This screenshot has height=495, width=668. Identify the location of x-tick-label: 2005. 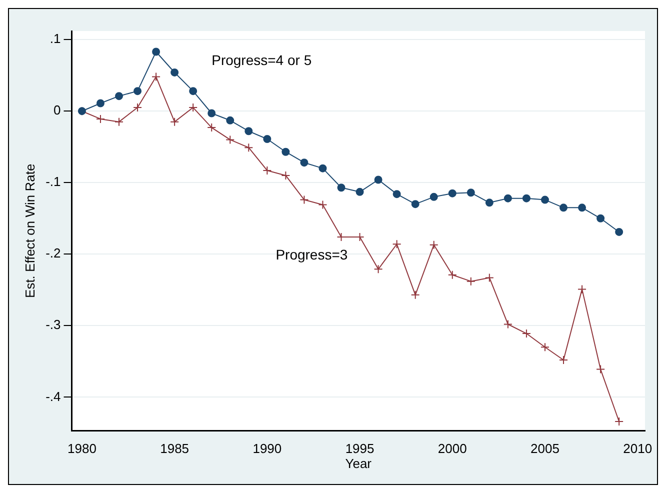
(545, 448).